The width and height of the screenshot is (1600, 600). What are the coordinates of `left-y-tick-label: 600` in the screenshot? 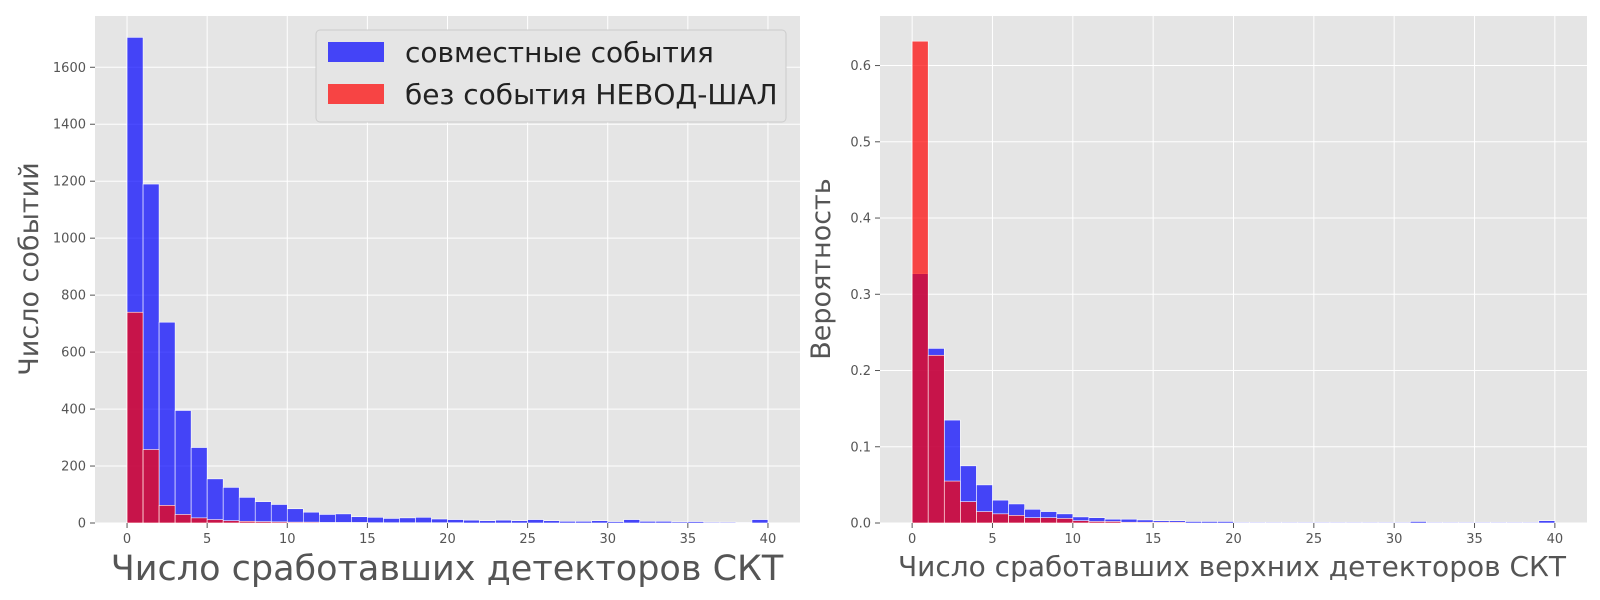 It's located at (73, 353).